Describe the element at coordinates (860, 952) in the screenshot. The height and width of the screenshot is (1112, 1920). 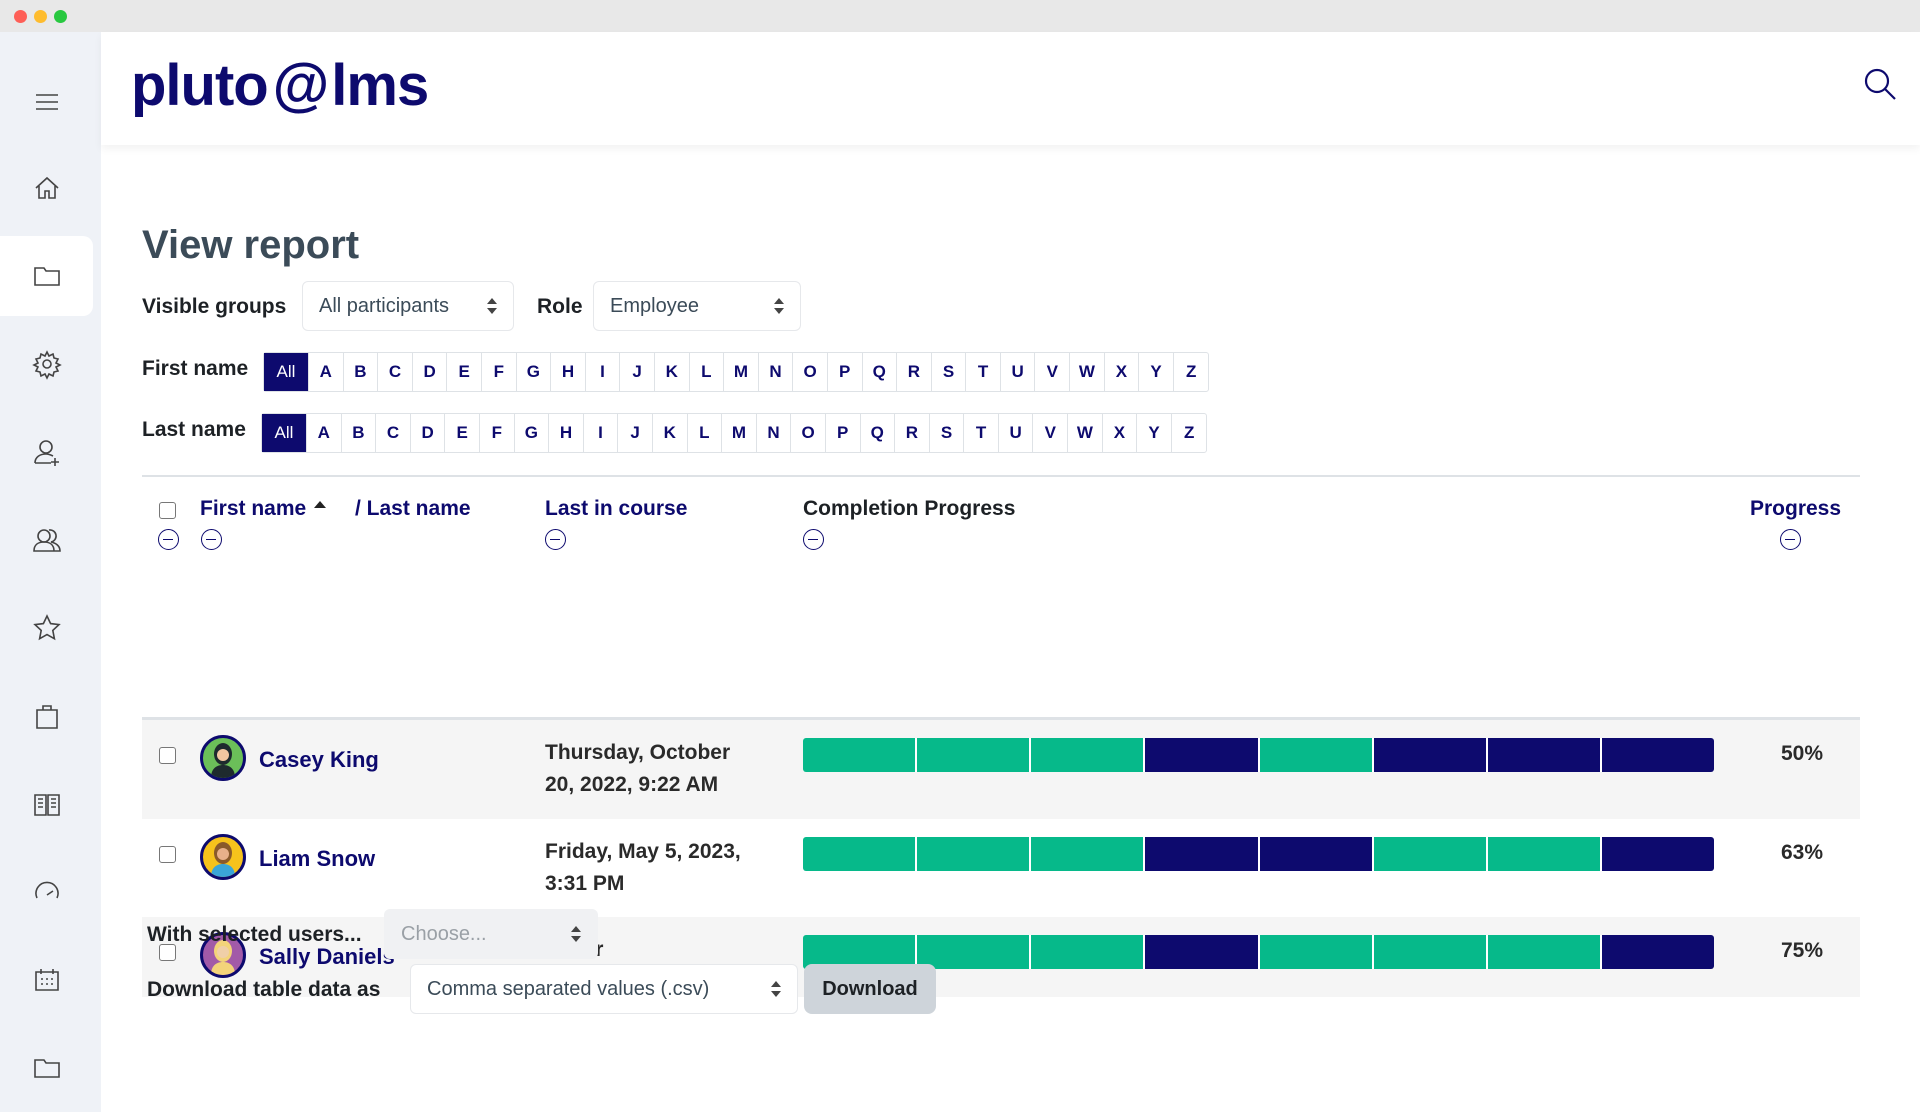
I see `progress-segment-complete` at that location.